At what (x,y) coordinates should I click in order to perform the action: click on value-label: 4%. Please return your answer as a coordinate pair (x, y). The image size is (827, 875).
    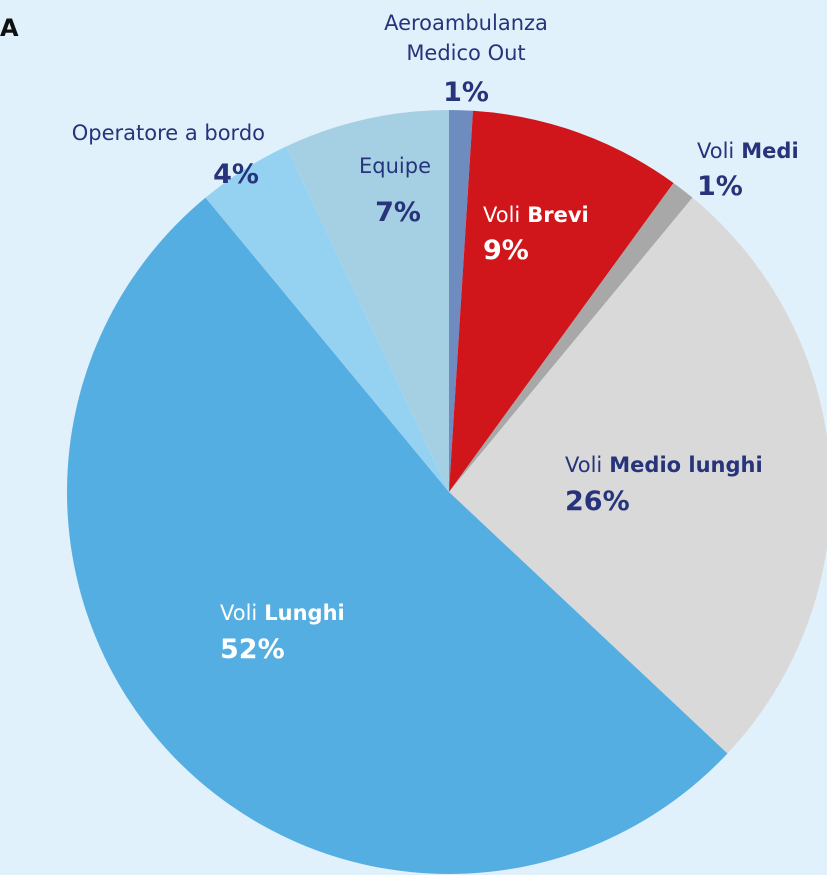
    Looking at the image, I should click on (236, 174).